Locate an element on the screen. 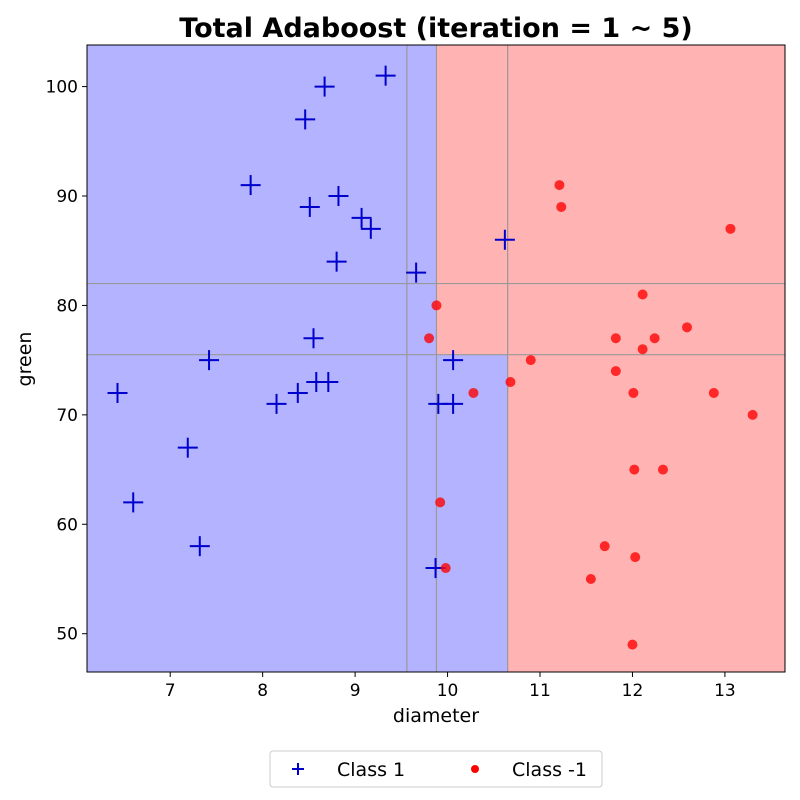  legend-label-class-1: Class 1 is located at coordinates (371, 770).